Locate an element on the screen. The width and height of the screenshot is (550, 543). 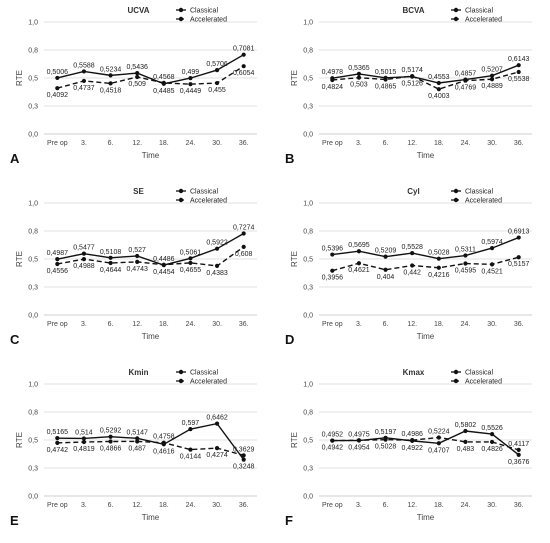
data-label: 0,509 is located at coordinates (137, 84).